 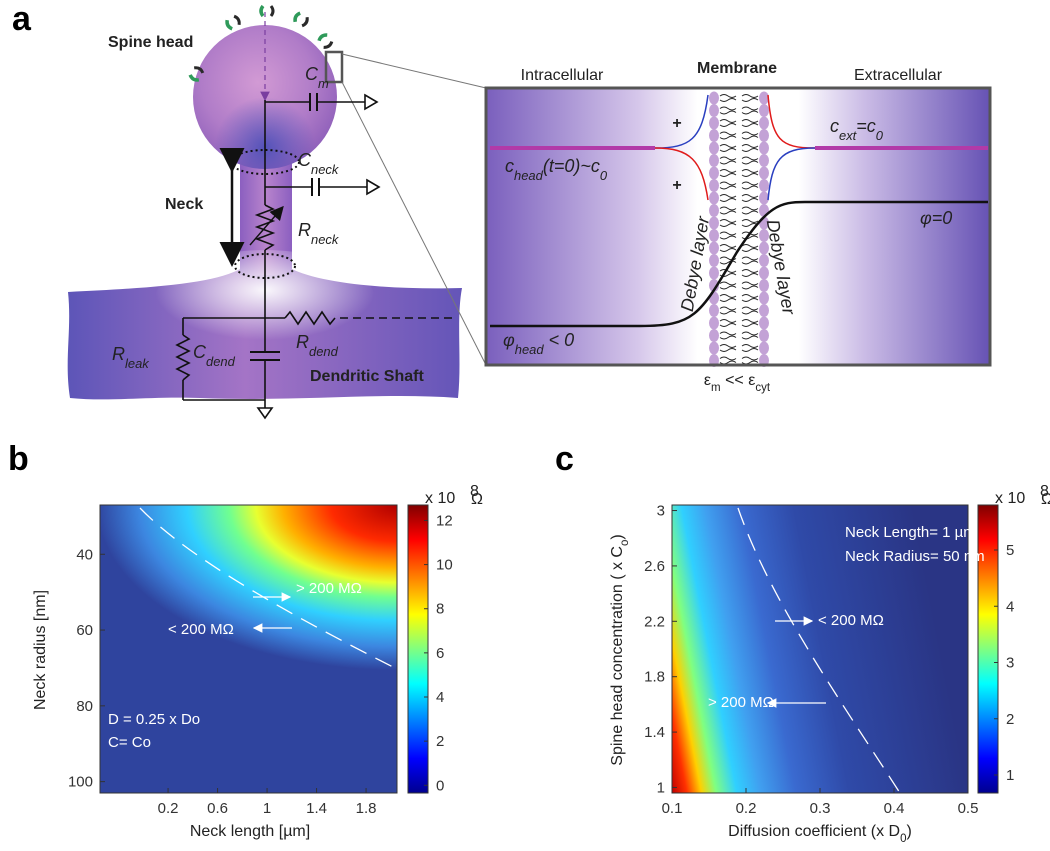 What do you see at coordinates (265, 266) in the screenshot?
I see `neck-boundary` at bounding box center [265, 266].